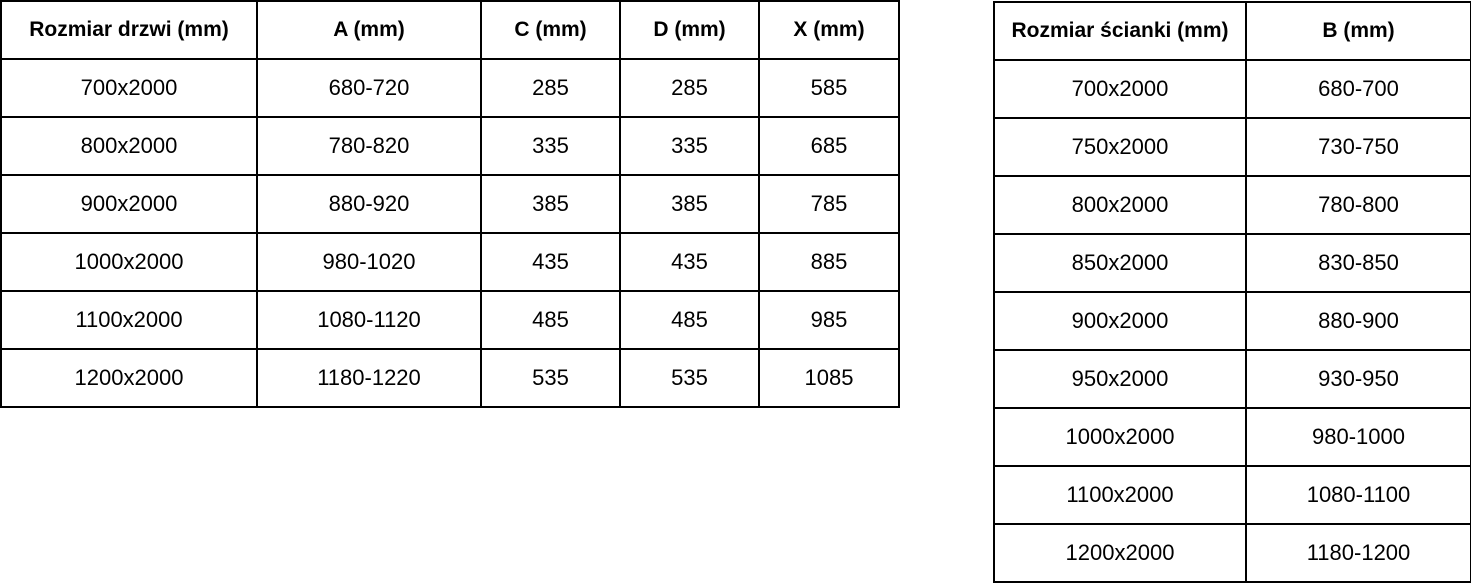 Image resolution: width=1471 pixels, height=583 pixels. I want to click on cell-door-size: 900x2000, so click(129, 204).